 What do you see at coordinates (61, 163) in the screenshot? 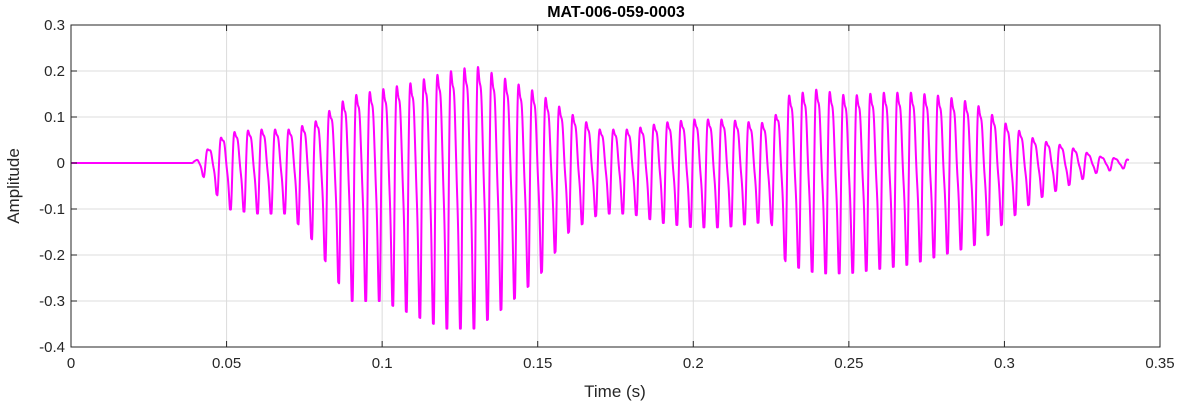
I see `y-tick-label: 0` at bounding box center [61, 163].